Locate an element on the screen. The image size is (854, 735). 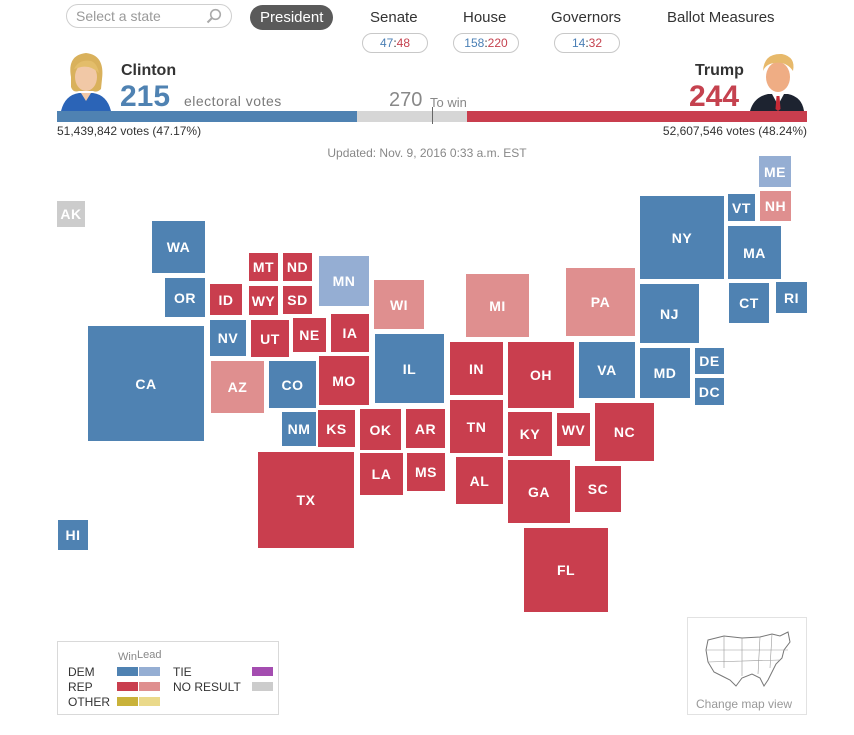
tab-governors: Governors is located at coordinates (586, 17).